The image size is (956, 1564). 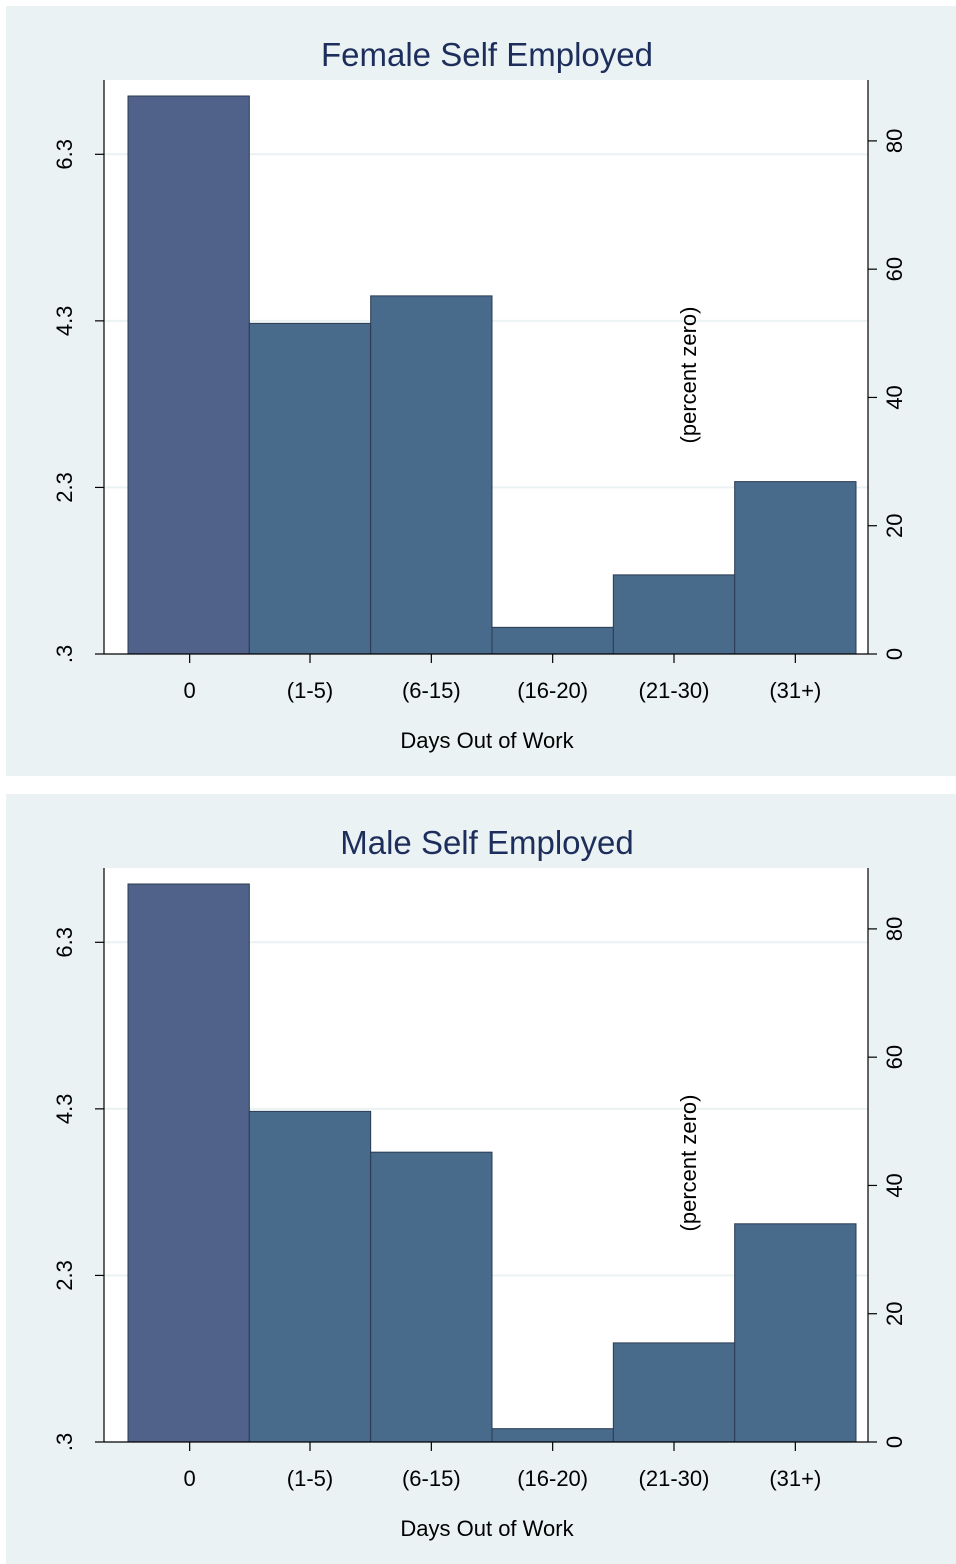 I want to click on chart-title: Female Self Employed, so click(x=487, y=54).